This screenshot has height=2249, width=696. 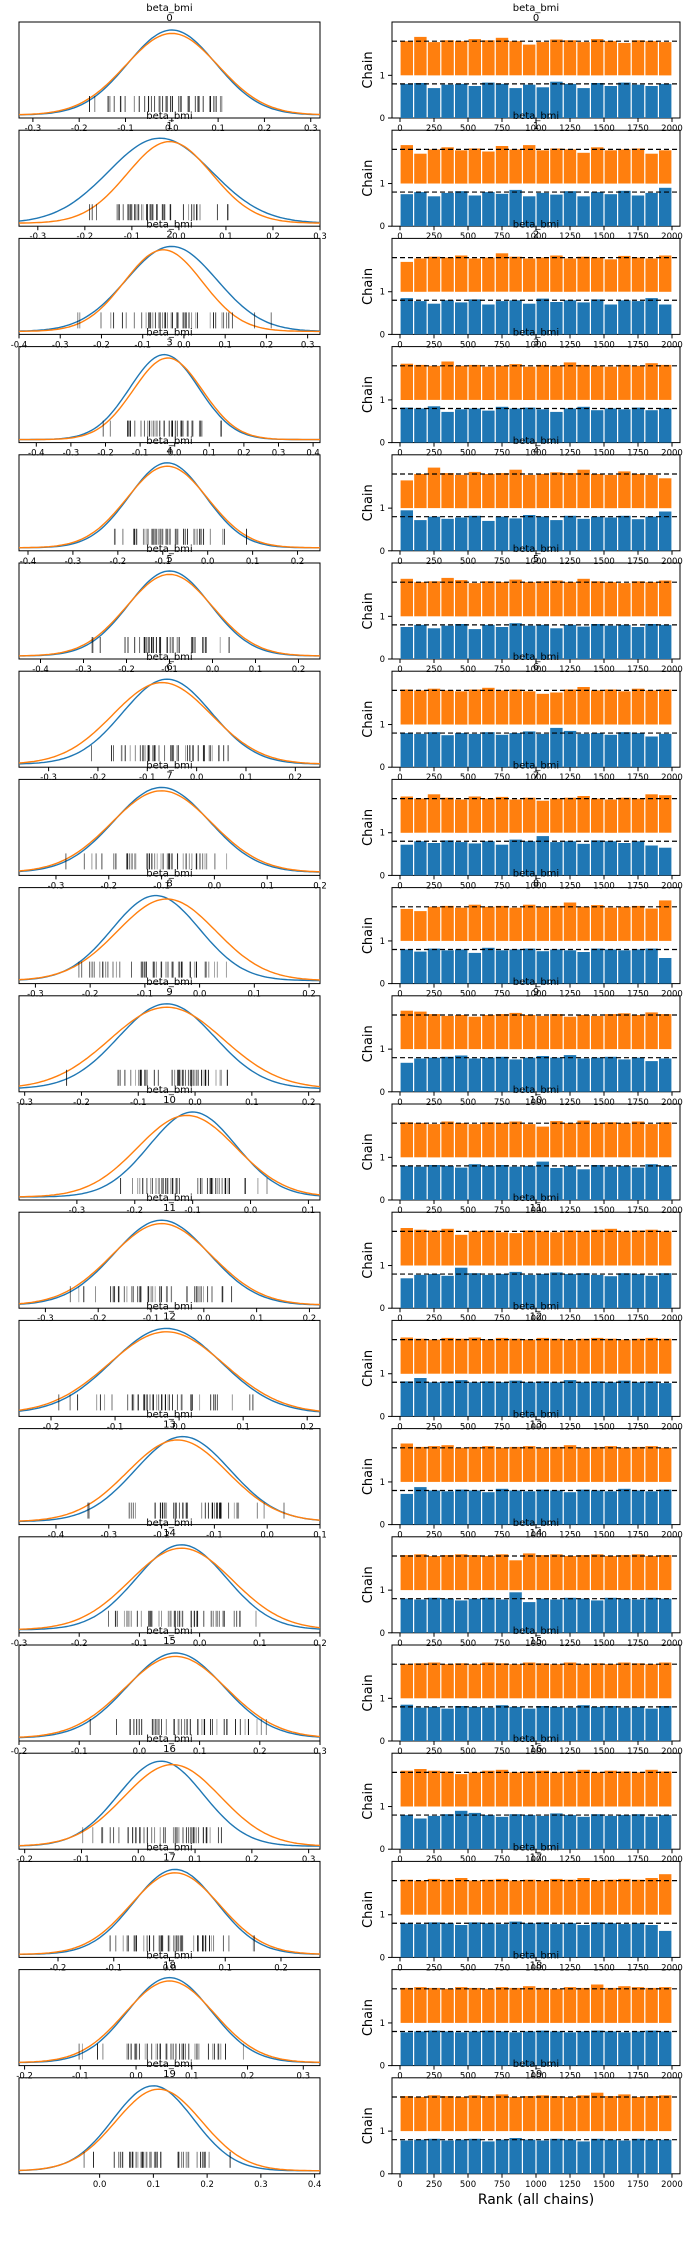 I want to click on density-line-chain0, so click(x=169, y=1803).